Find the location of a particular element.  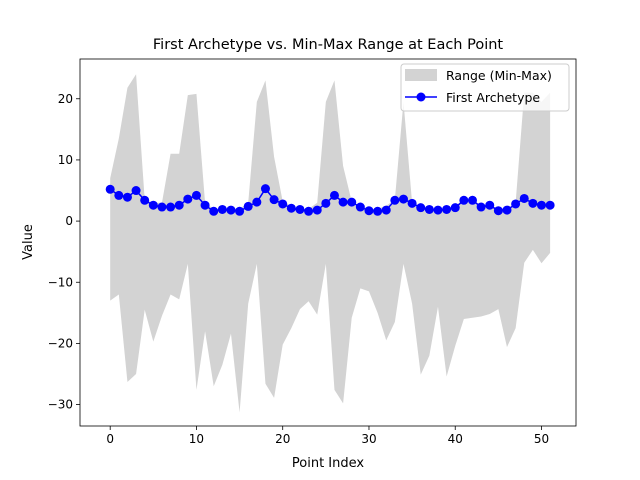

archetype-line is located at coordinates (330, 200).